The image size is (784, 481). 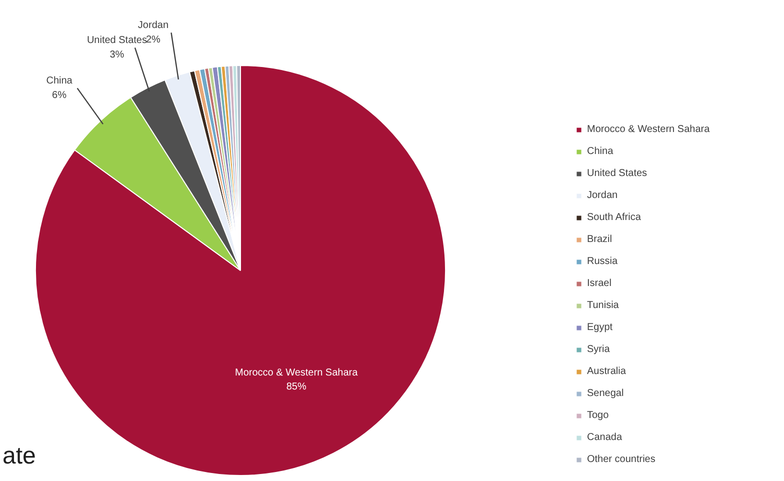 I want to click on legend-label: Togo, so click(x=598, y=415).